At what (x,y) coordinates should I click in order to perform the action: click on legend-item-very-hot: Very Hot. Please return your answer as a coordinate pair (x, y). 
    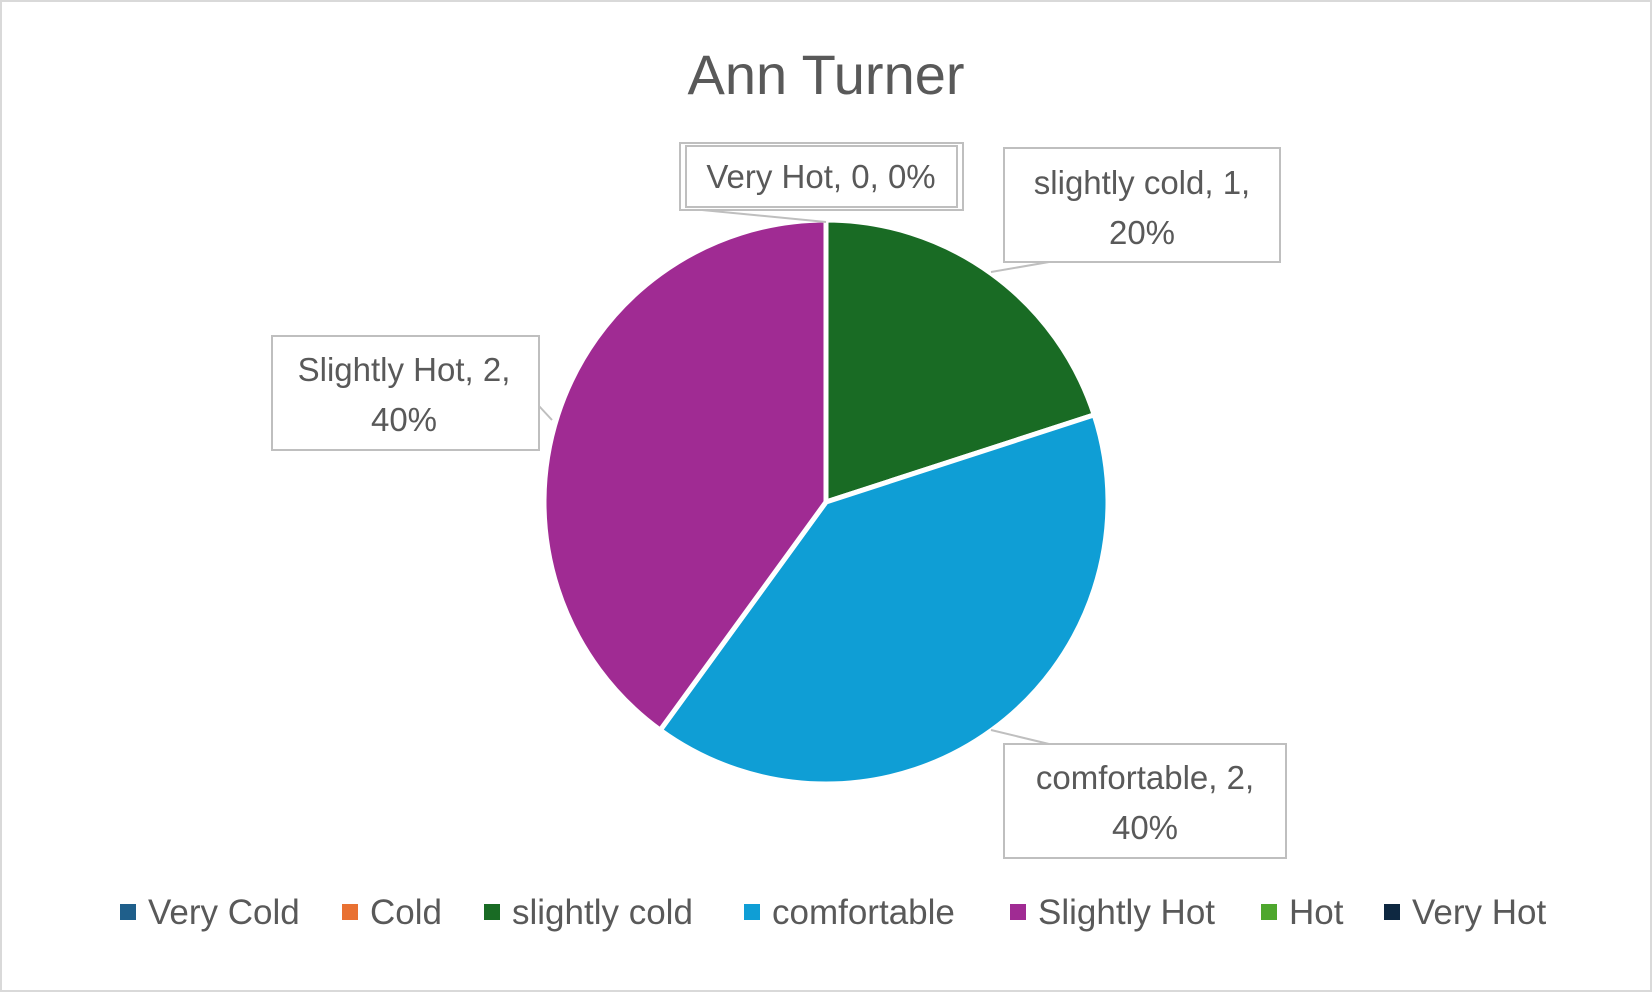
    Looking at the image, I should click on (1465, 912).